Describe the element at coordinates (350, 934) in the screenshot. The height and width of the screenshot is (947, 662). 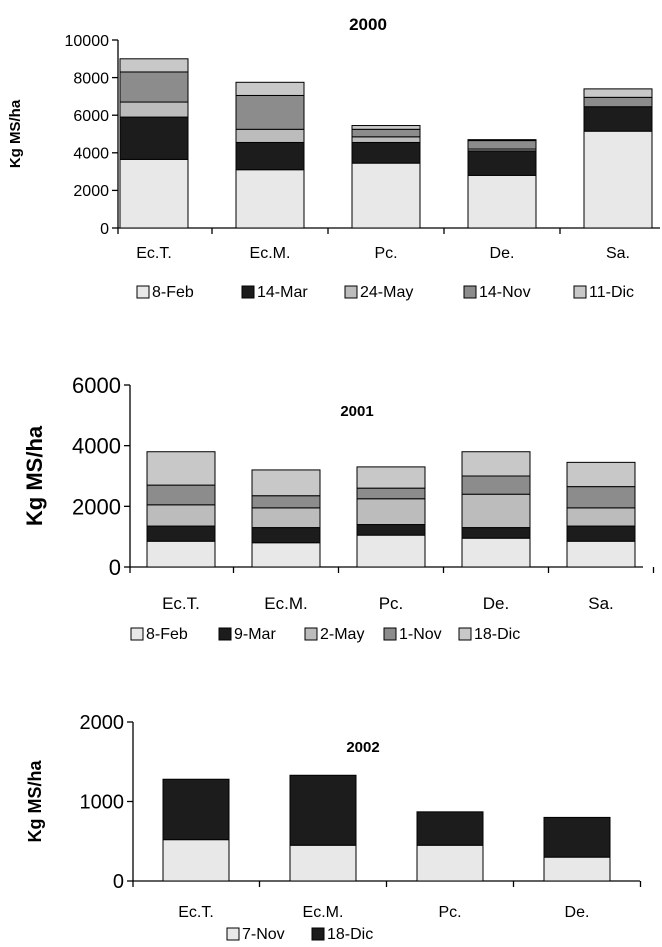
I see `legend-label: 18-Dic` at that location.